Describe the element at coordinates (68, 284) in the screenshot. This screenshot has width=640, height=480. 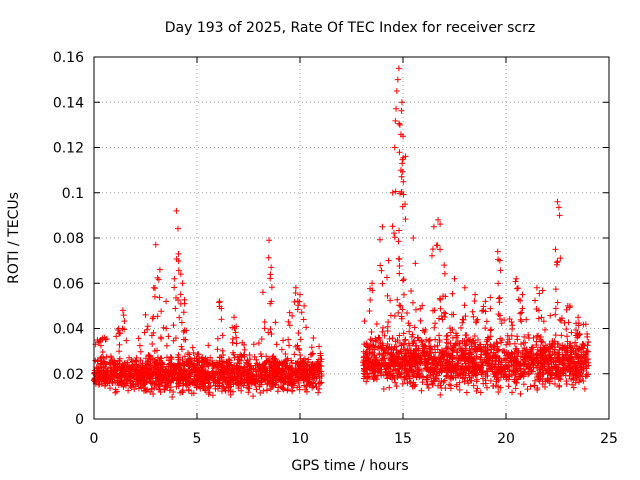
I see `y-tick-label: 0.06` at that location.